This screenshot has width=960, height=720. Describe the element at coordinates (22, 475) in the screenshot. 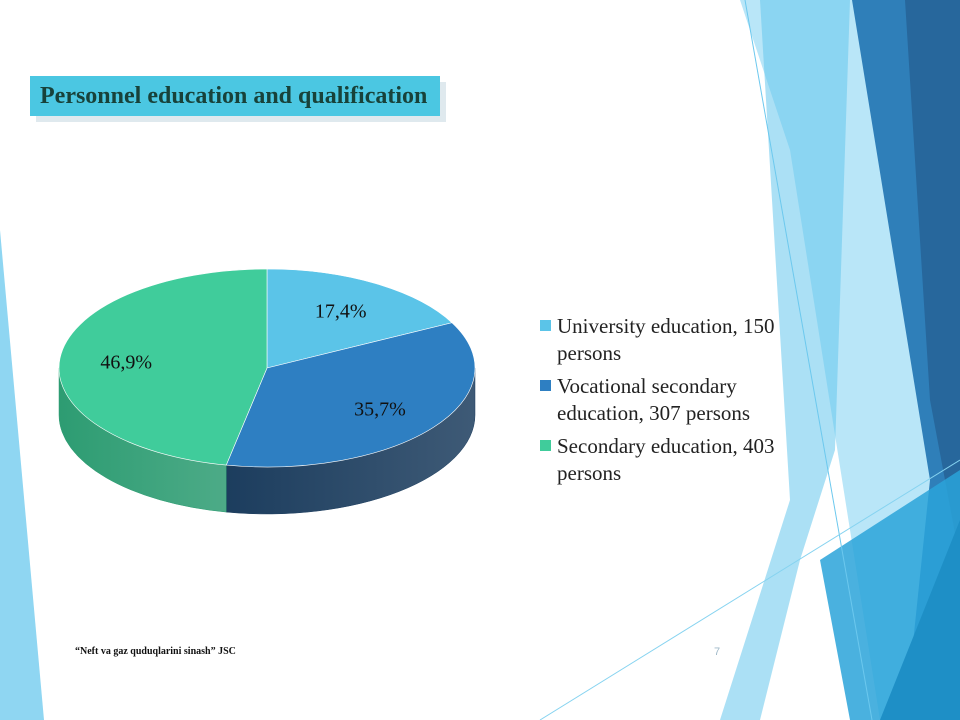

I see `left-accent-shape` at that location.